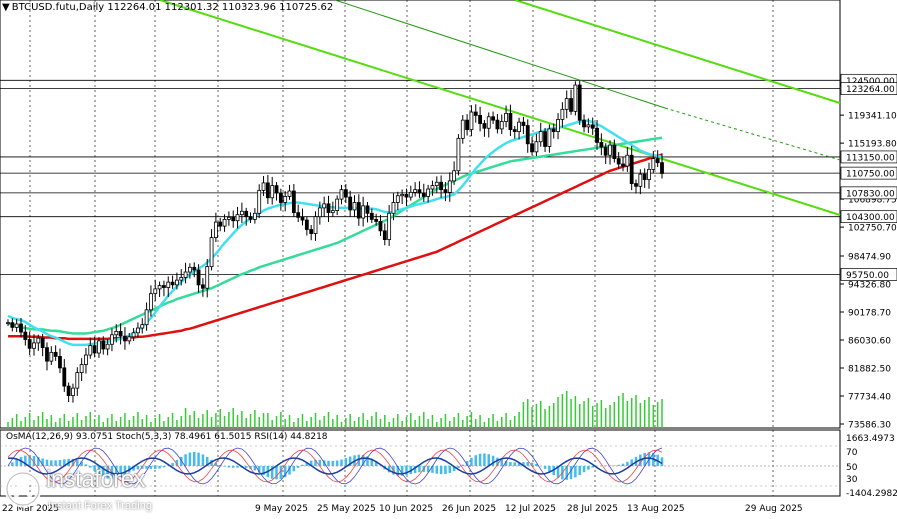  I want to click on trendline-upper, so click(500, 54).